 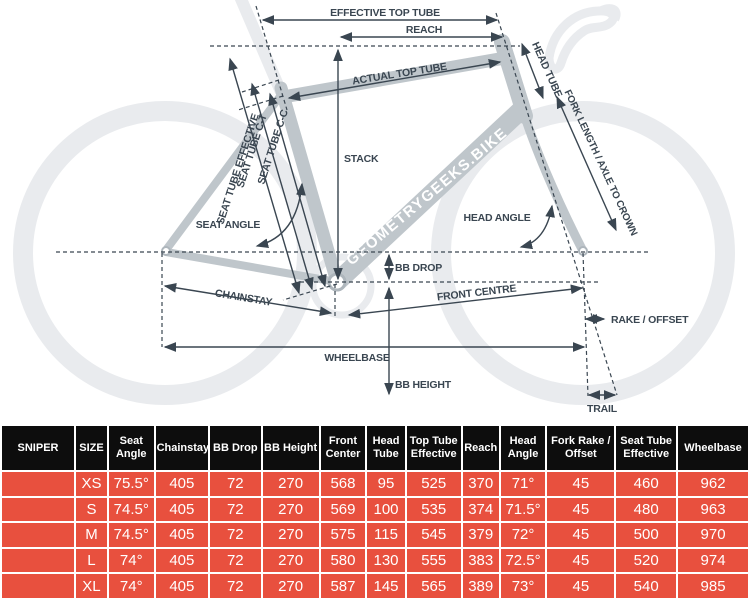 What do you see at coordinates (290, 448) in the screenshot?
I see `column-header: BB Height` at bounding box center [290, 448].